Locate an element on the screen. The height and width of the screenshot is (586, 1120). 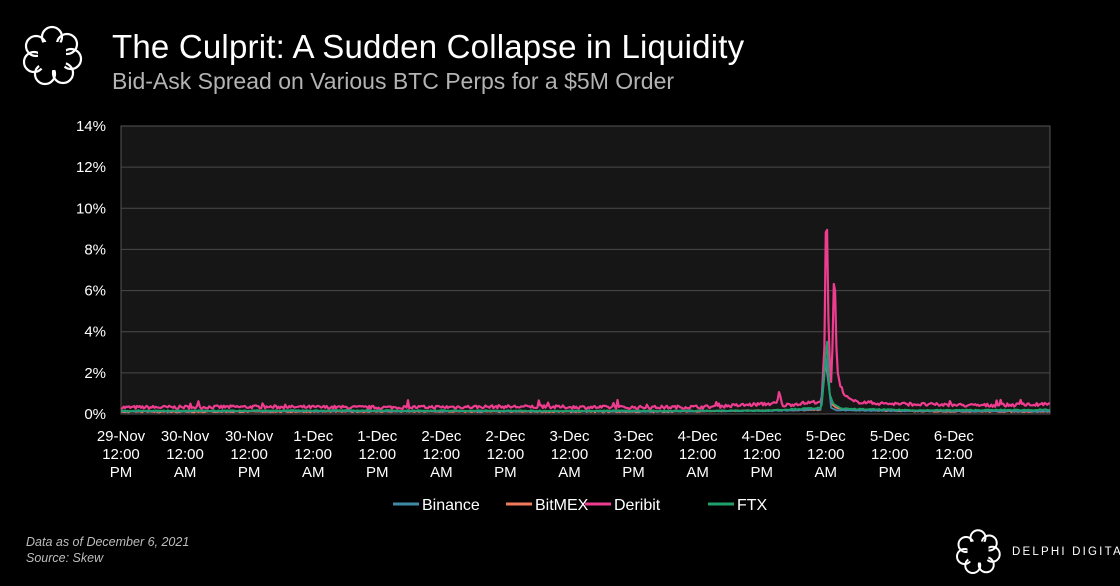
y-tick-label: 10% is located at coordinates (91, 208).